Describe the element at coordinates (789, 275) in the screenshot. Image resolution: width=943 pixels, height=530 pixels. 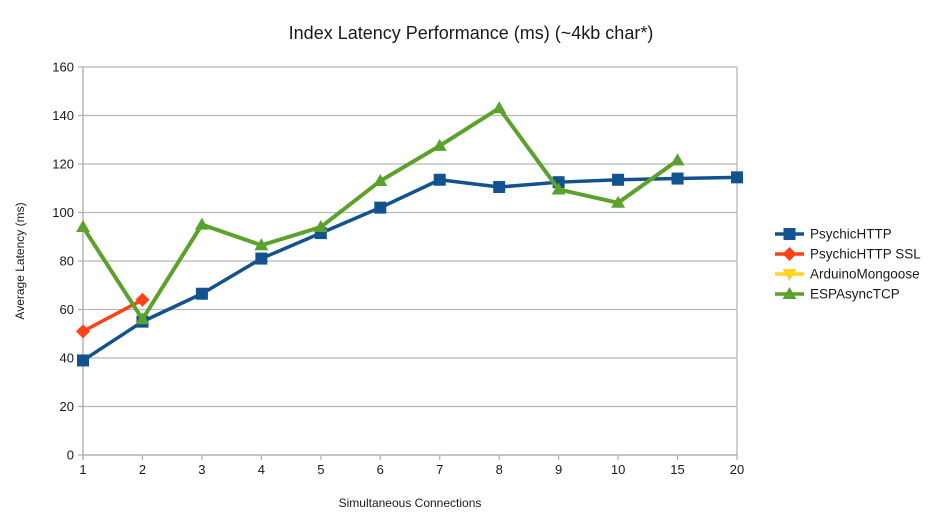
I see `legend-marker-triangle-down` at that location.